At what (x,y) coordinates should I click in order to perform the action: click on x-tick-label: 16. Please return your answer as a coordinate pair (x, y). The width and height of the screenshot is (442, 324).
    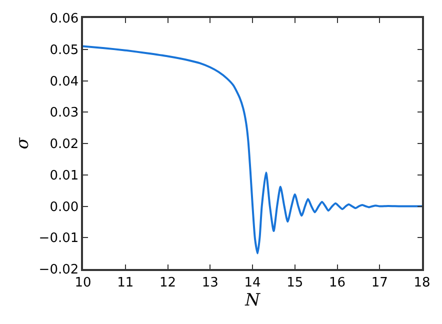
    Looking at the image, I should click on (337, 282).